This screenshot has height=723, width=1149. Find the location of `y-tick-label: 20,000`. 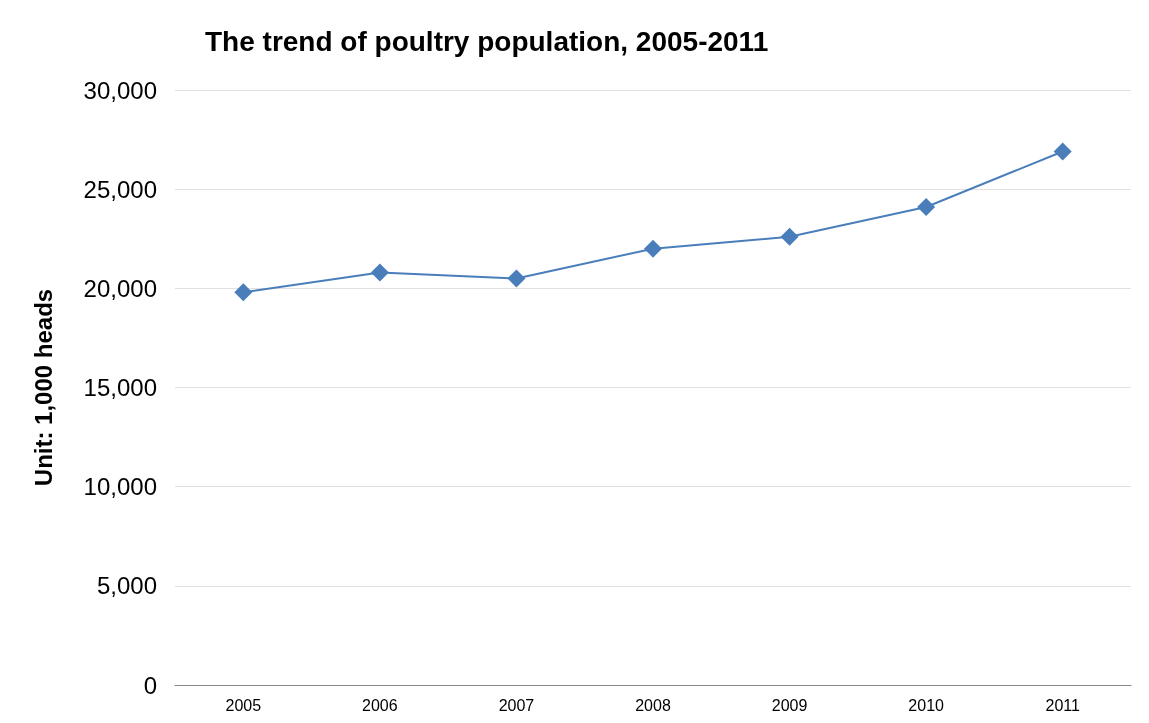

y-tick-label: 20,000 is located at coordinates (120, 288).